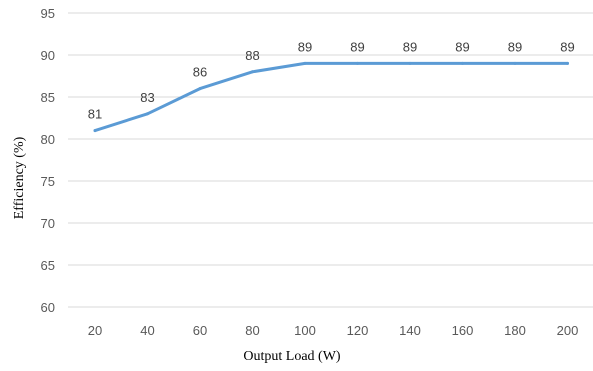  What do you see at coordinates (410, 330) in the screenshot?
I see `x-tick-140: 140` at bounding box center [410, 330].